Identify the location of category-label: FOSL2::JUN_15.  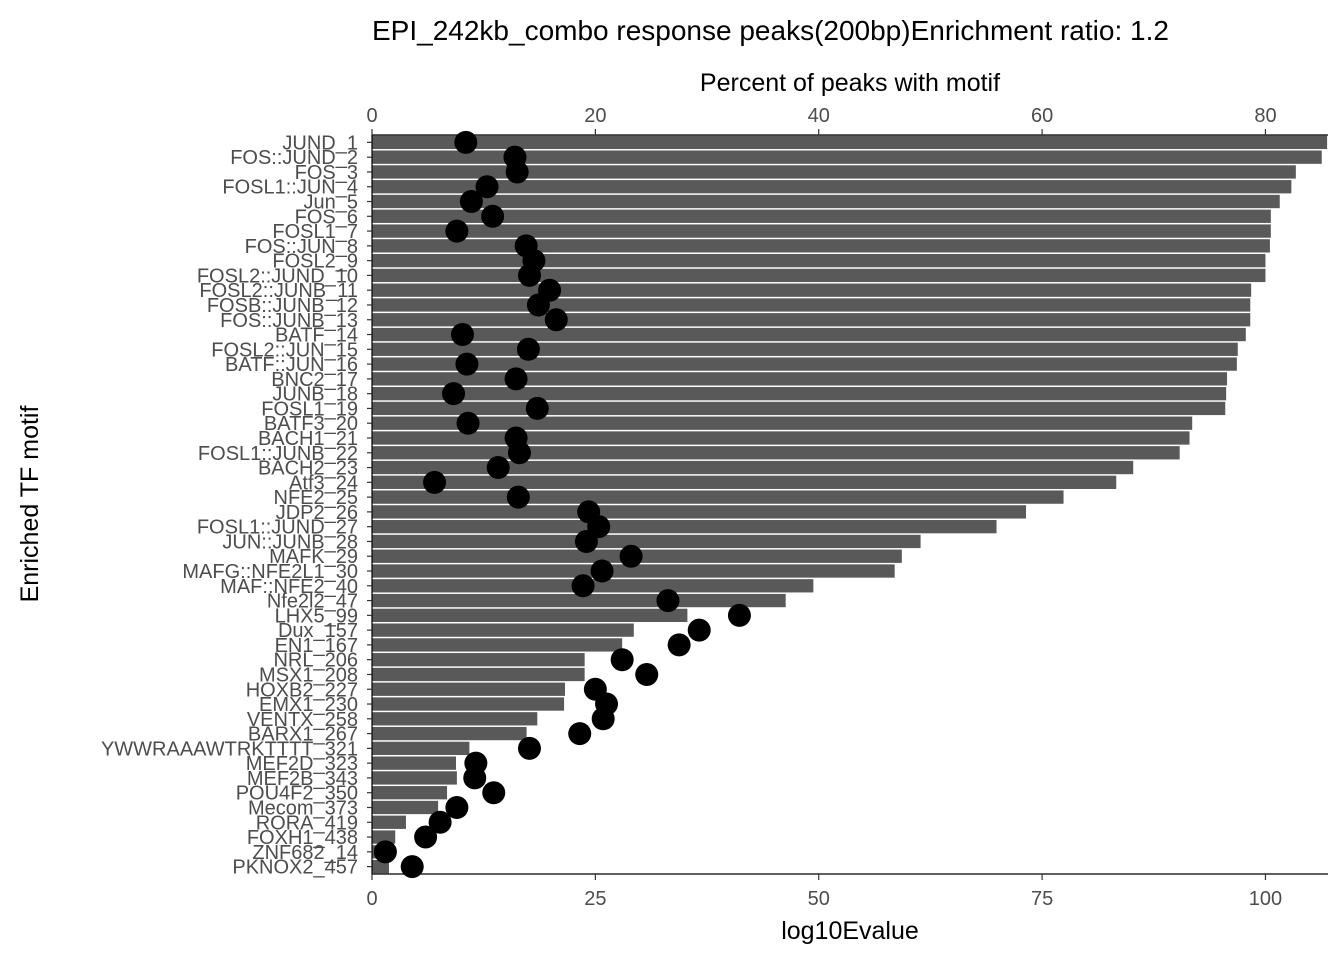
(284, 350).